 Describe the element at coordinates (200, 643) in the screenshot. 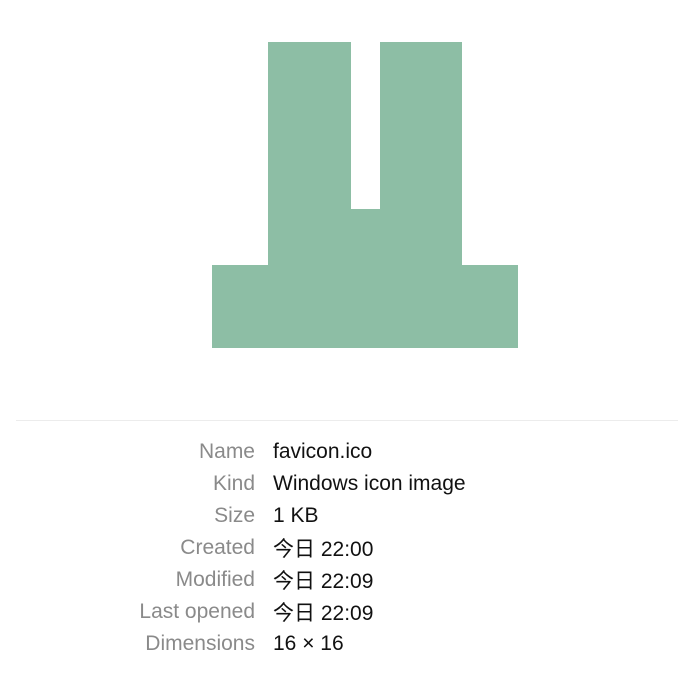

I see `info-label: Dimensions` at that location.